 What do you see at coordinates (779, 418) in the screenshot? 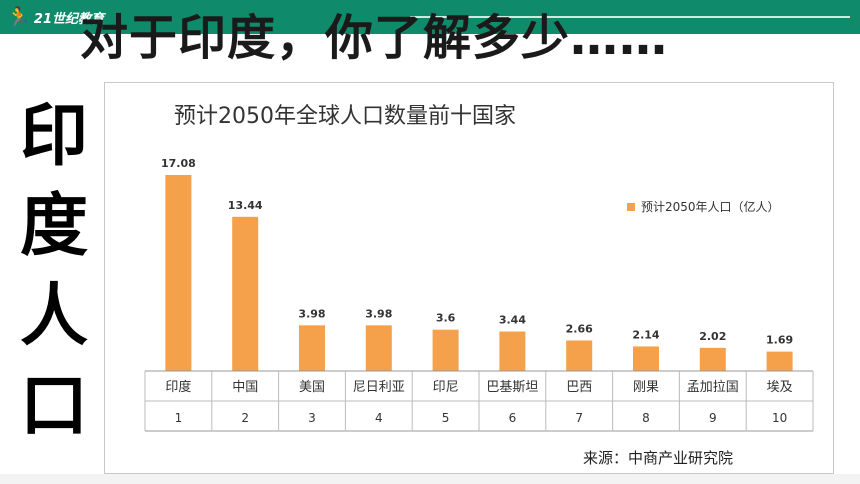
I see `x-tick-index: 10` at bounding box center [779, 418].